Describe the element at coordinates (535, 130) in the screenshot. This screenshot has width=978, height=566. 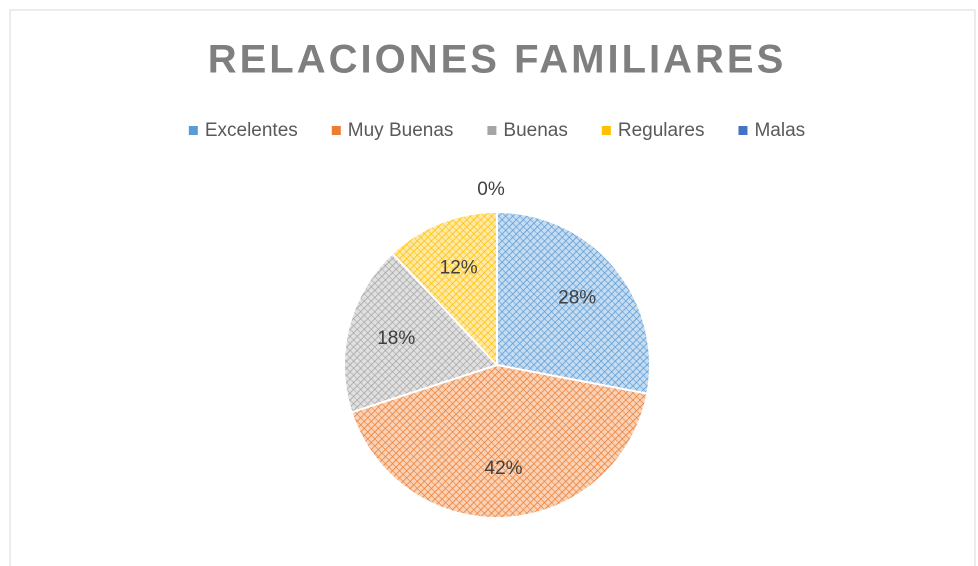
I see `legend-label: Buenas` at that location.